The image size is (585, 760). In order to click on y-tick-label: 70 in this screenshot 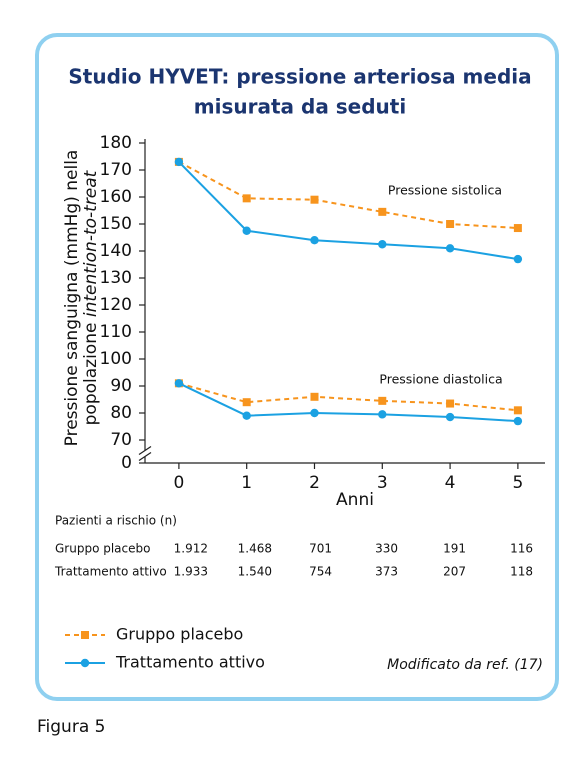, I will do `click(121, 440)`.